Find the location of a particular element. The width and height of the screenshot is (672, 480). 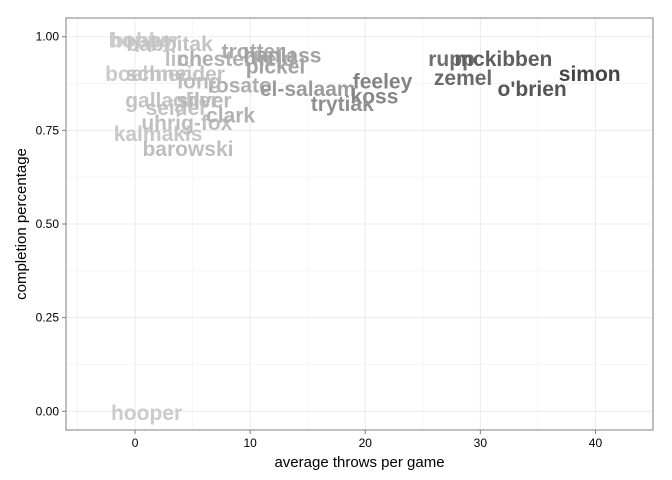

x-tick-label: 10 is located at coordinates (250, 443).